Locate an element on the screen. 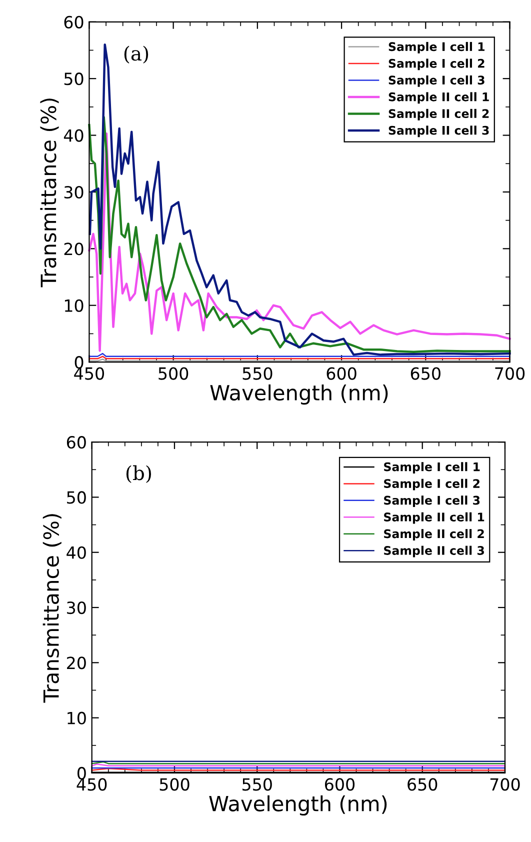 The width and height of the screenshot is (531, 842). annotation: (b) is located at coordinates (138, 474).